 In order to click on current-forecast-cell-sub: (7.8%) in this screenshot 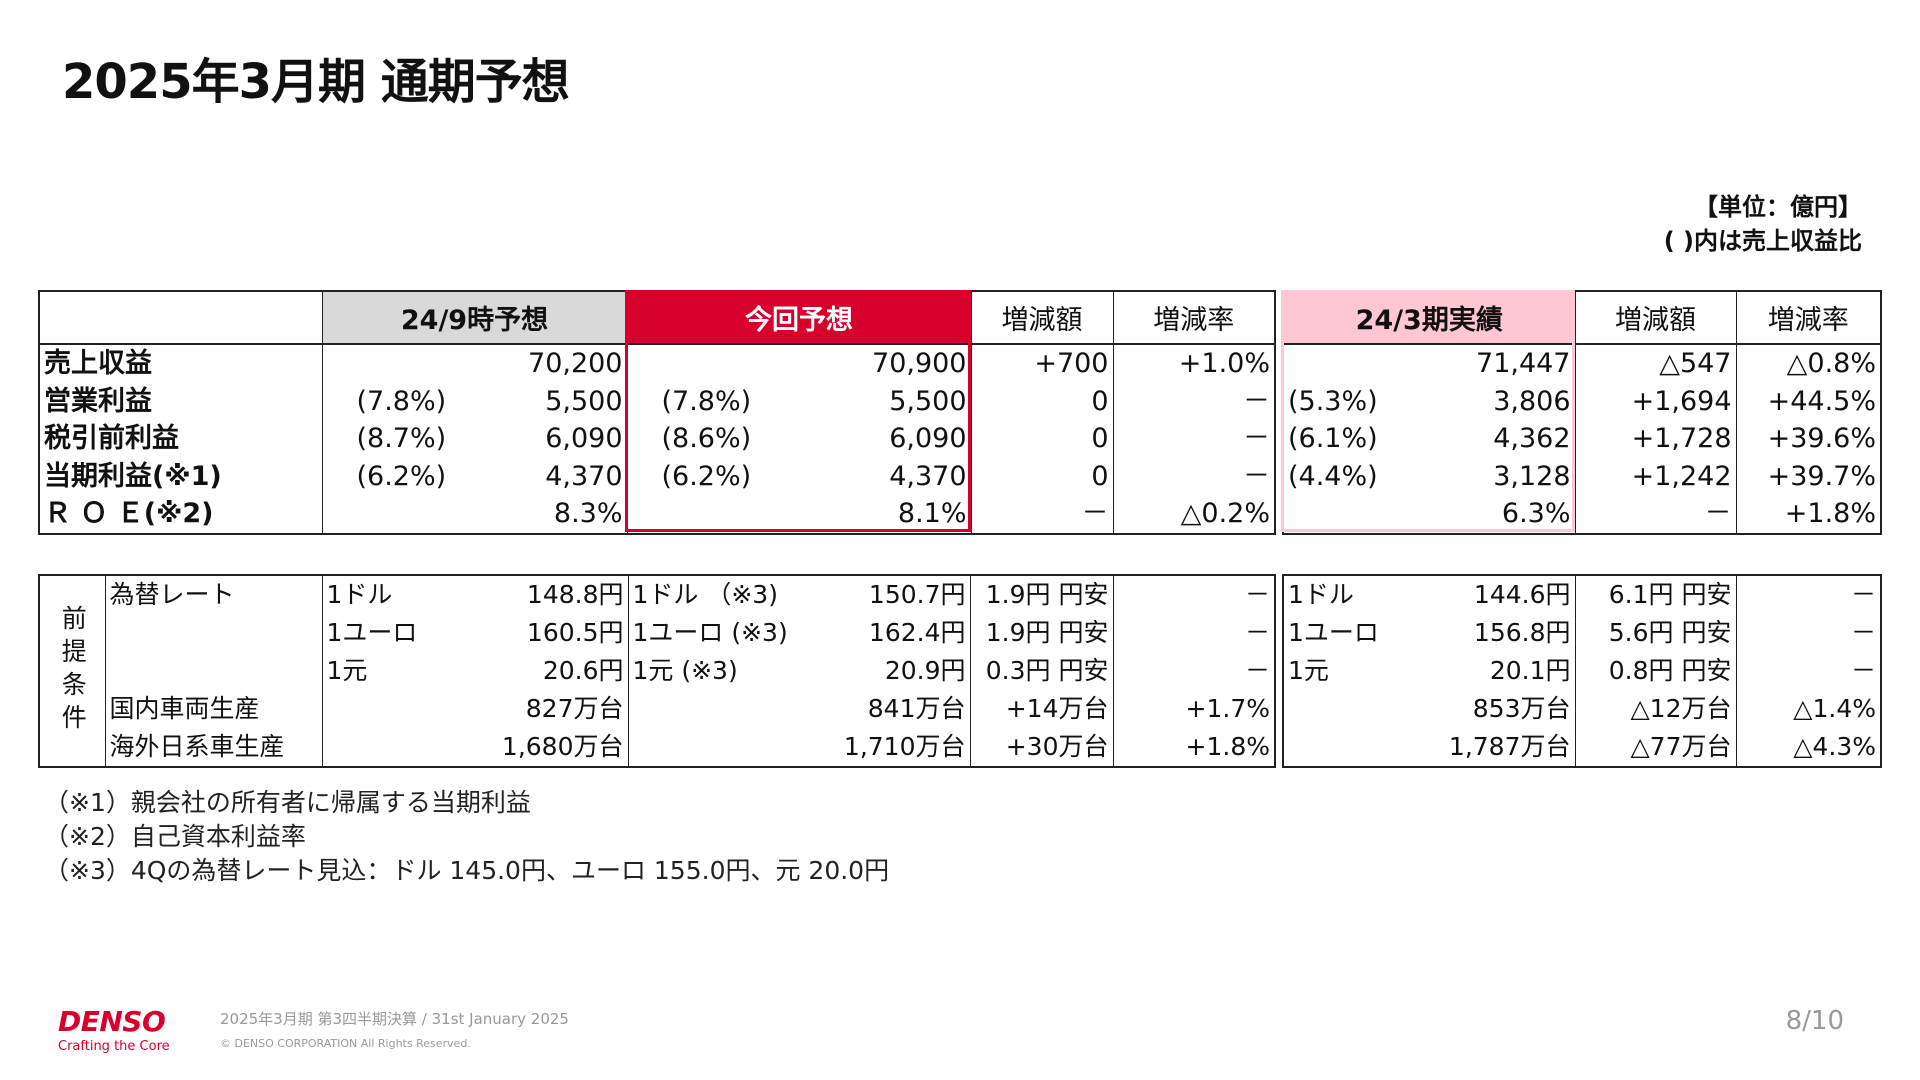, I will do `click(706, 401)`.